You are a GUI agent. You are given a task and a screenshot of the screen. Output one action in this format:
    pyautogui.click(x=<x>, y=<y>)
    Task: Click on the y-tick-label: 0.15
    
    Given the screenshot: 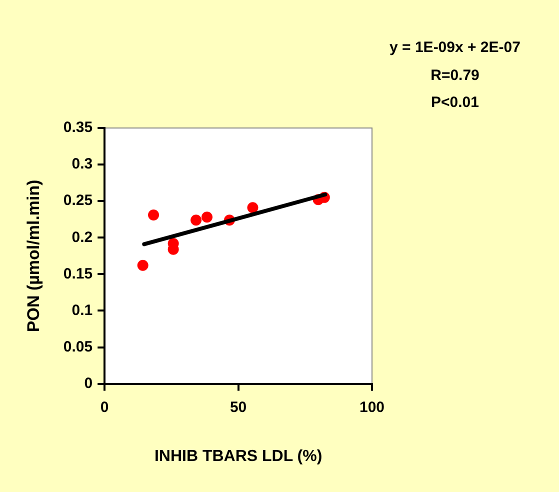 What is the action you would take?
    pyautogui.click(x=78, y=273)
    